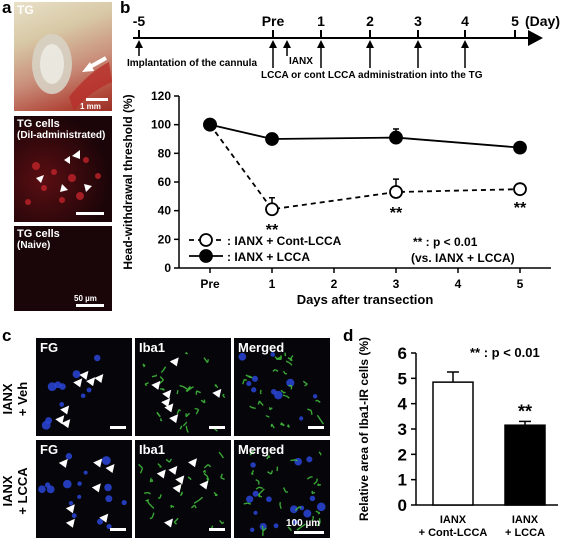  I want to click on micrograph-tile: FG, so click(84, 489).